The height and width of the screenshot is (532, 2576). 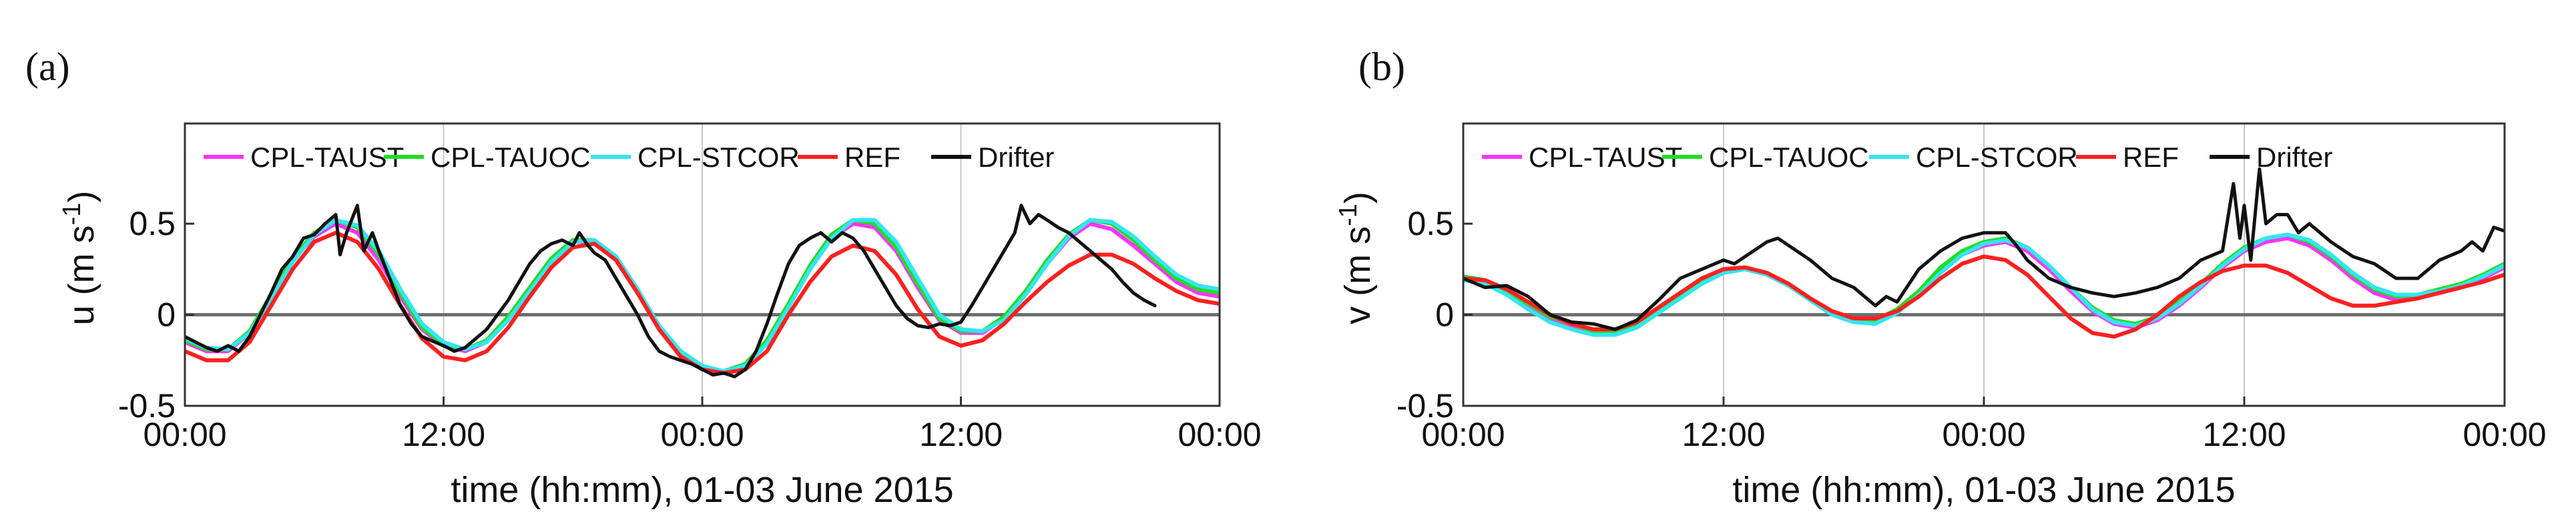 What do you see at coordinates (79, 259) in the screenshot?
I see `y-axis-title: u (m s-1)` at bounding box center [79, 259].